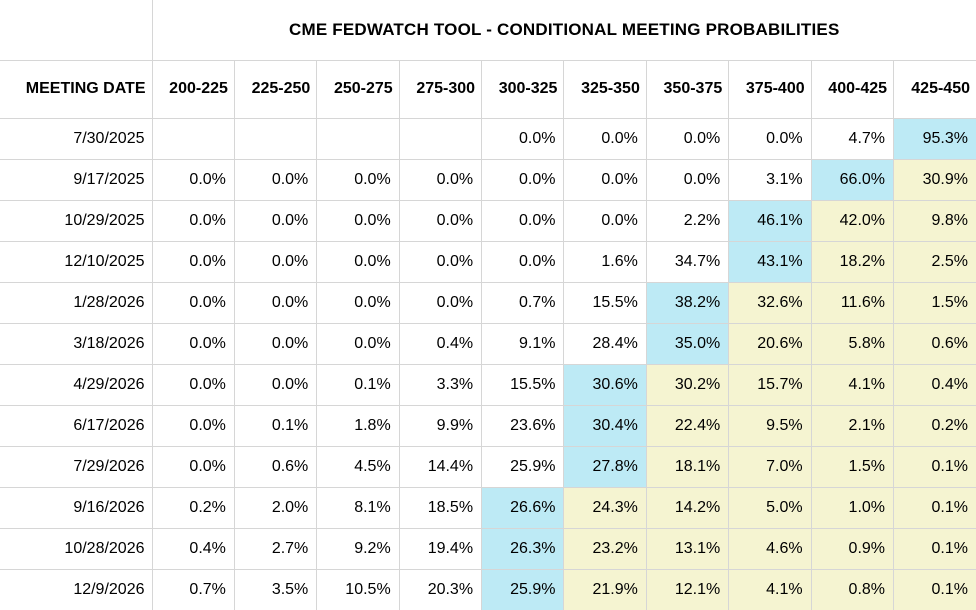 The image size is (976, 610). I want to click on probability-cell: 20.3%, so click(440, 589).